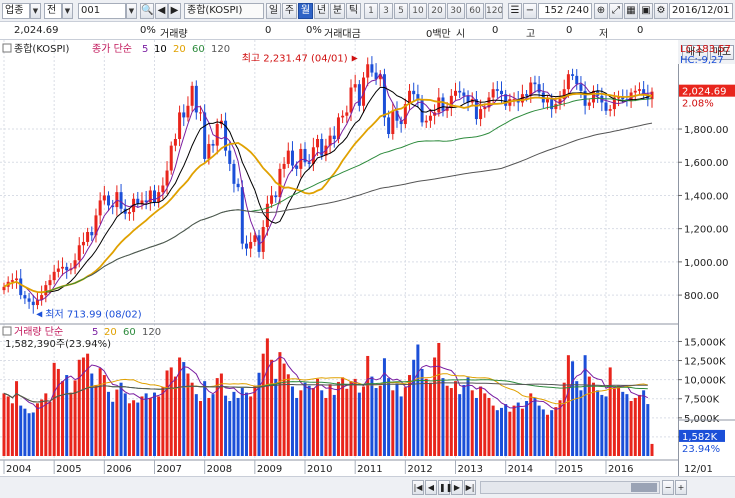 The height and width of the screenshot is (498, 735). I want to click on price-tag, so click(707, 90).